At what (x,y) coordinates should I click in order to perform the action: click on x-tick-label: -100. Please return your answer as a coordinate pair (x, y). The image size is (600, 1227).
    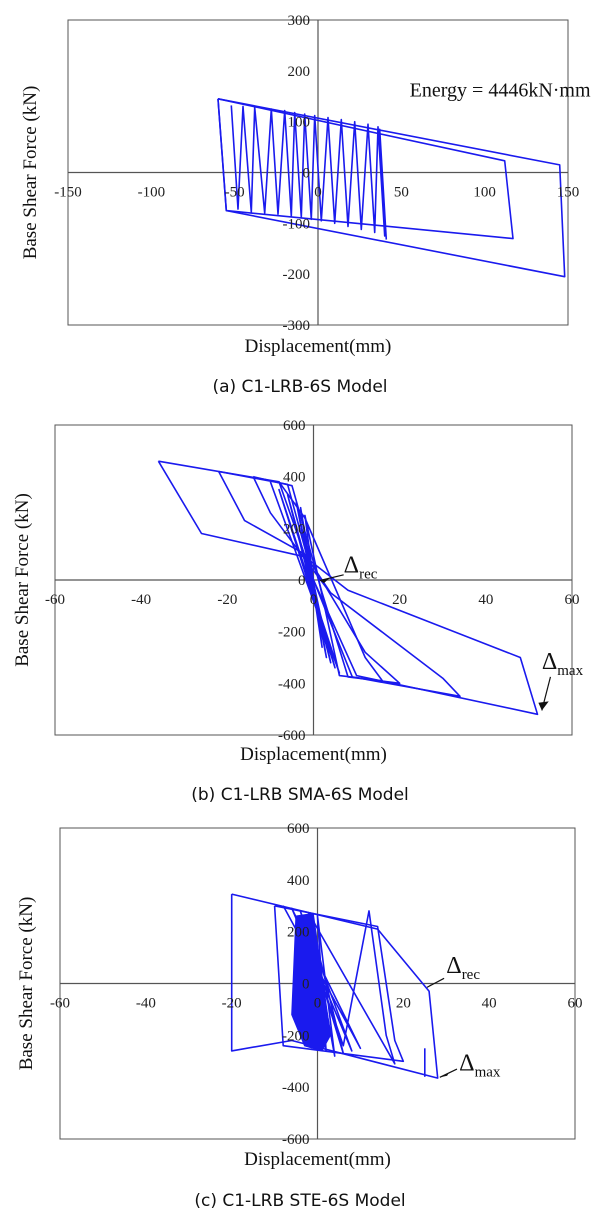
    Looking at the image, I should click on (152, 193).